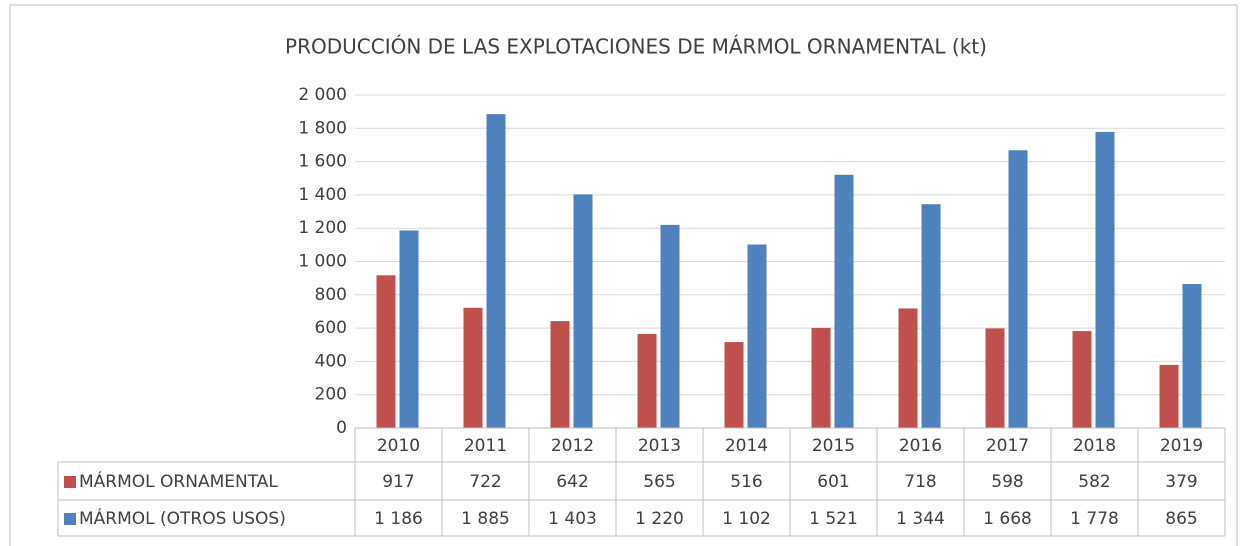 Image resolution: width=1247 pixels, height=546 pixels. I want to click on table-value: 1 102, so click(746, 519).